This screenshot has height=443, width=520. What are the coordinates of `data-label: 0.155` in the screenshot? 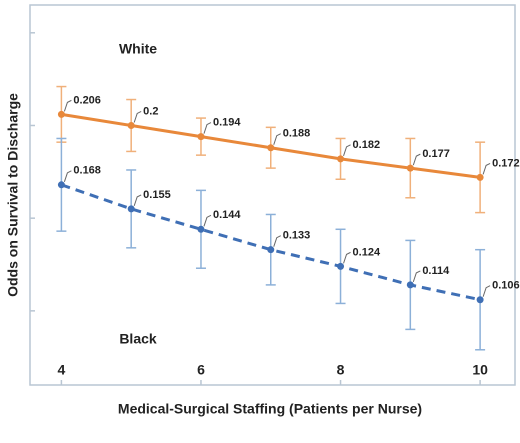 It's located at (157, 195).